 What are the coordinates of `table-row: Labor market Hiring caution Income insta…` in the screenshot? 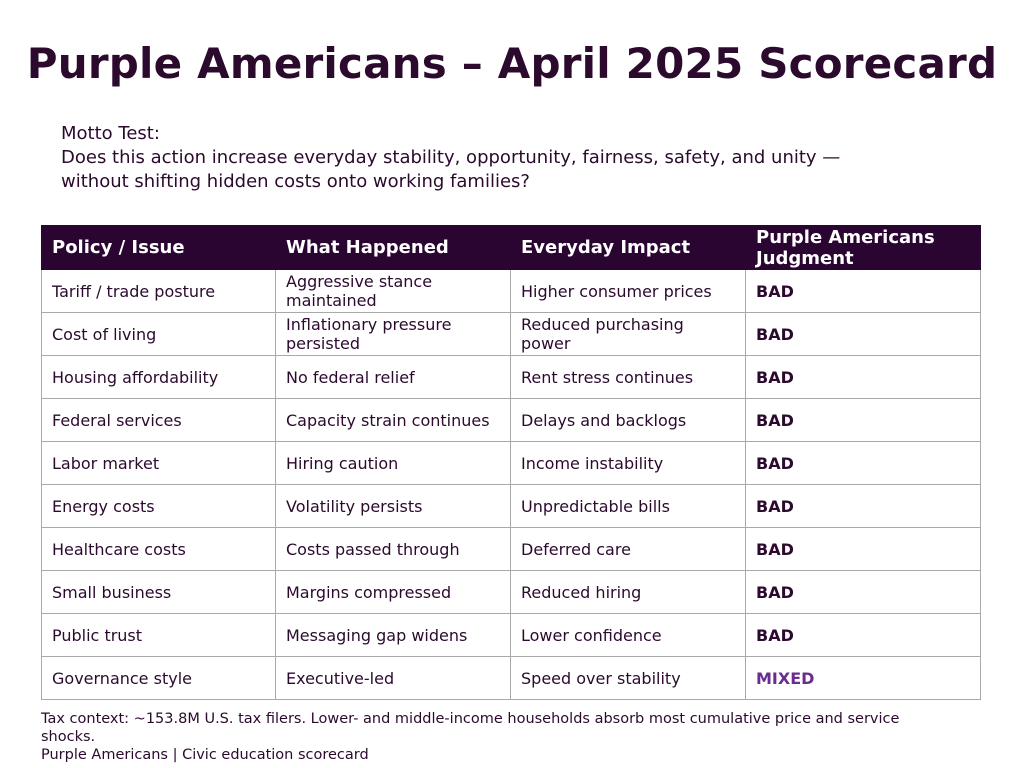 It's located at (511, 463).